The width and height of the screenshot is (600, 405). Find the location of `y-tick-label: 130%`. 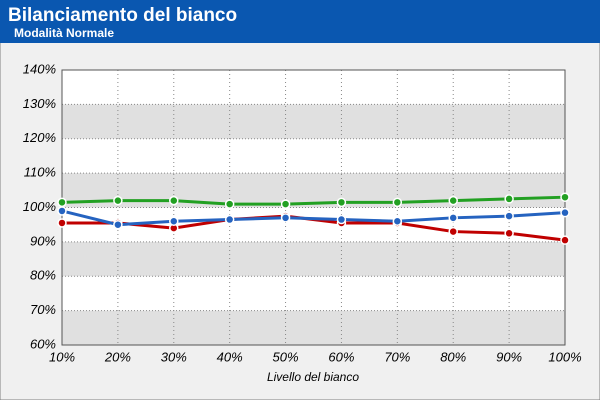

y-tick-label: 130% is located at coordinates (39, 103).